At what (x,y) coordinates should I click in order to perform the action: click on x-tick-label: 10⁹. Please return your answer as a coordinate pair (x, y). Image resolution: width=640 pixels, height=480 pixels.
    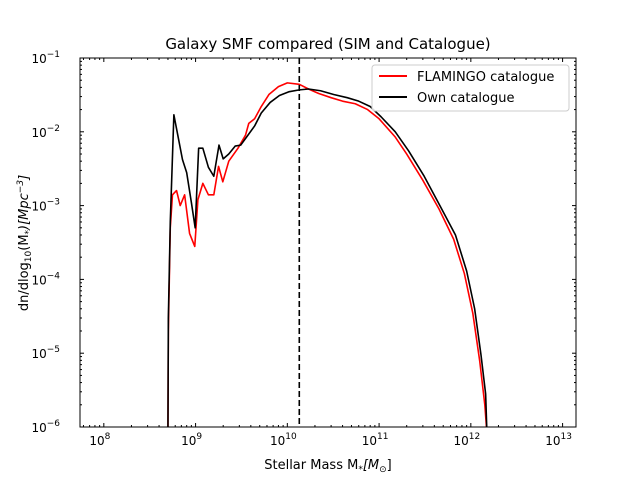
    Looking at the image, I should click on (191, 440).